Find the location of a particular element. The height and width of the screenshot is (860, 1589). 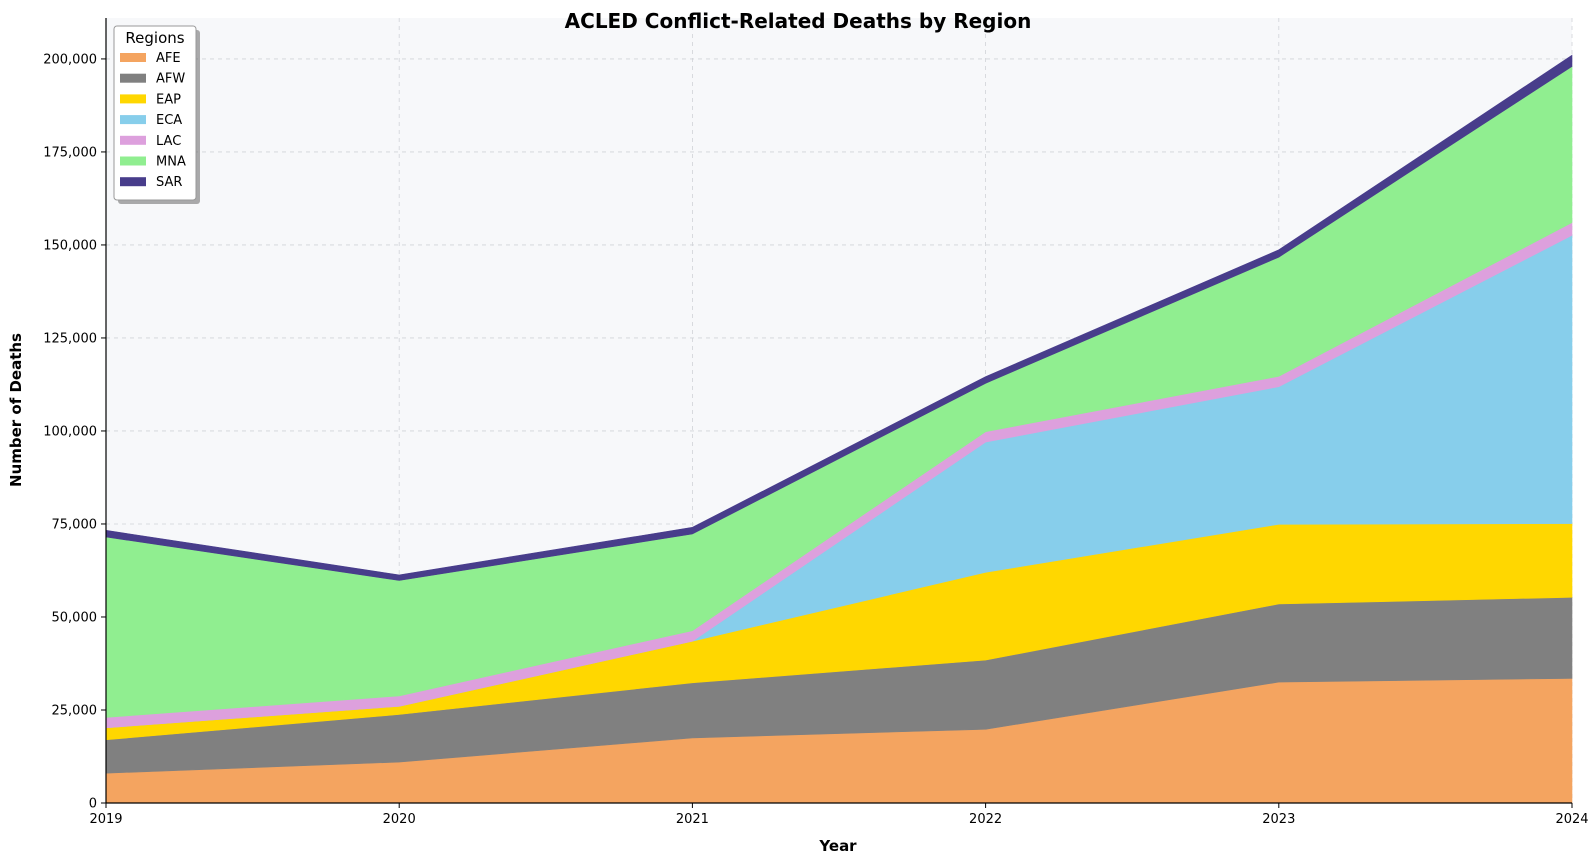

y-tick-label-5: 125,000 is located at coordinates (70, 338).